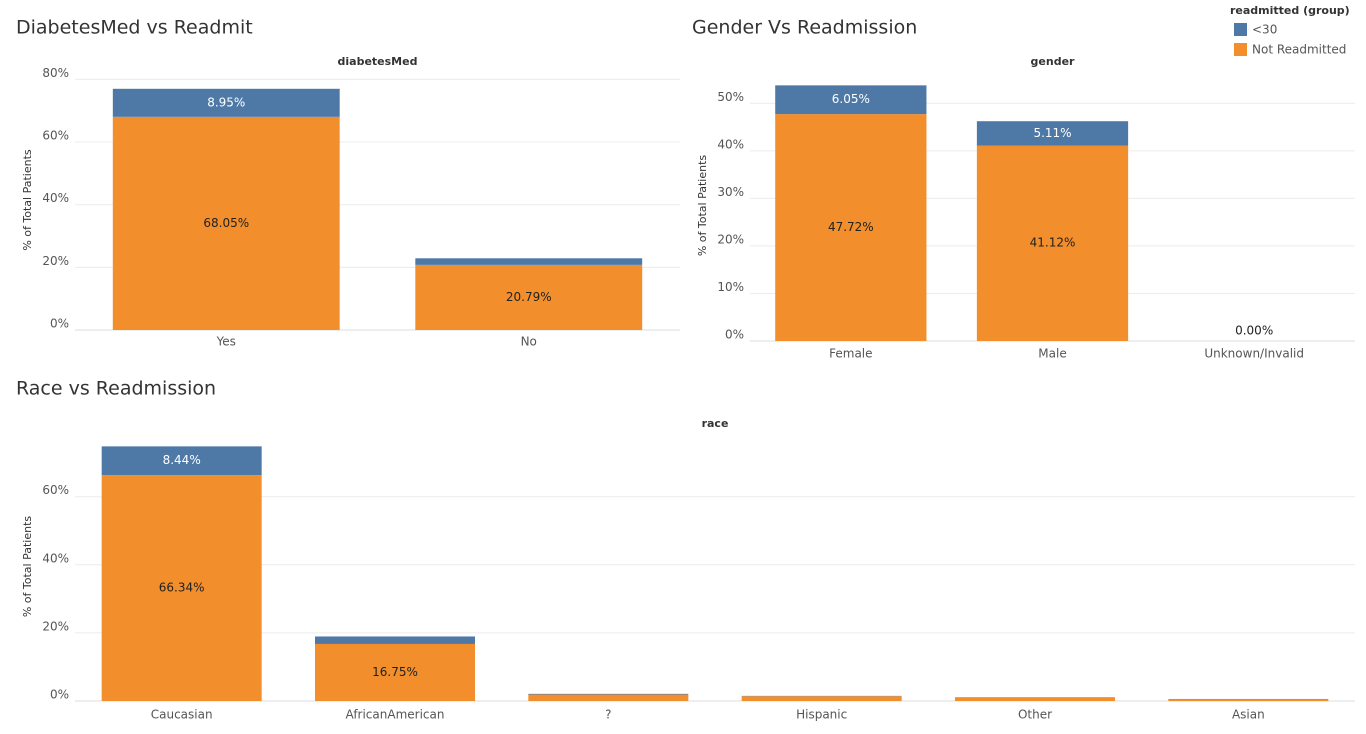 The height and width of the screenshot is (734, 1366). I want to click on data-label: 68.05%, so click(226, 223).